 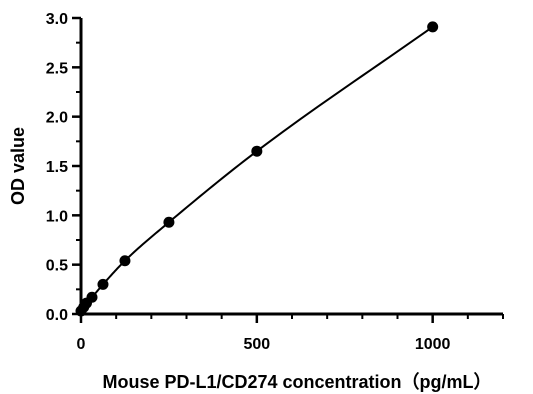 I want to click on y-tick-label: 2.0, so click(x=57, y=118).